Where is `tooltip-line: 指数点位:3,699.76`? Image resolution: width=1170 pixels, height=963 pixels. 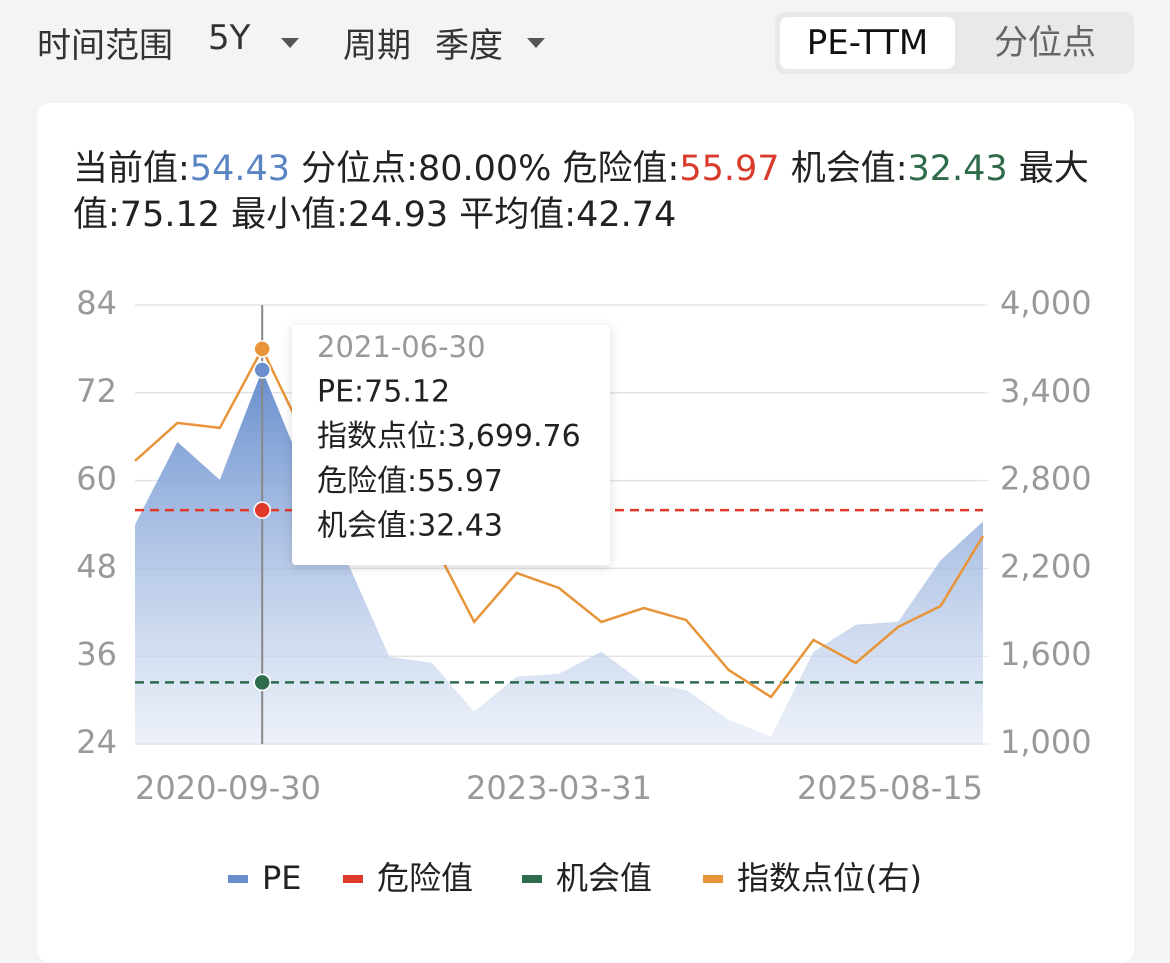 tooltip-line: 指数点位:3,699.76 is located at coordinates (449, 436).